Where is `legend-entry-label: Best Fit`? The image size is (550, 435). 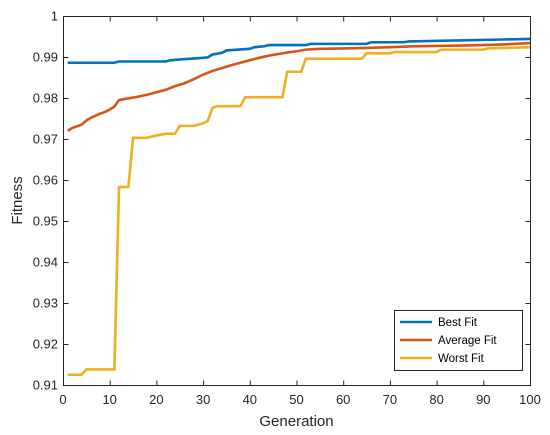
legend-entry-label: Best Fit is located at coordinates (458, 323).